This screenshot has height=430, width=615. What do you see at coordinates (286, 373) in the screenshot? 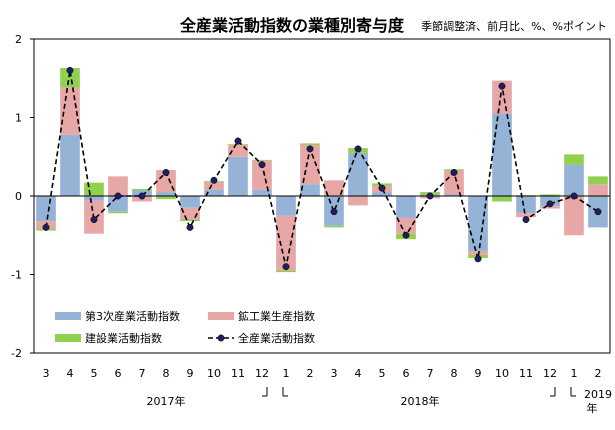
I see `x-tick-label: 1` at bounding box center [286, 373].